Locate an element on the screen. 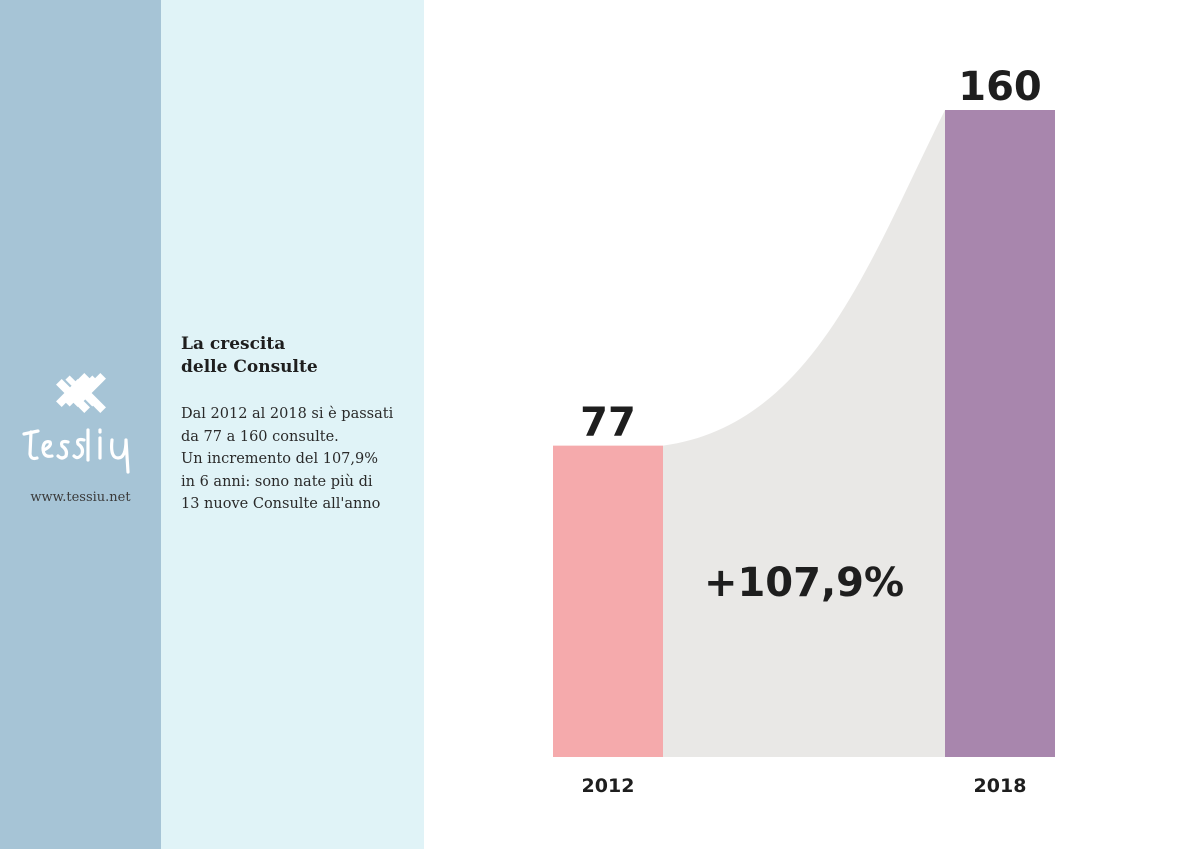 The height and width of the screenshot is (849, 1200). value-label-2012: 77 is located at coordinates (608, 423).